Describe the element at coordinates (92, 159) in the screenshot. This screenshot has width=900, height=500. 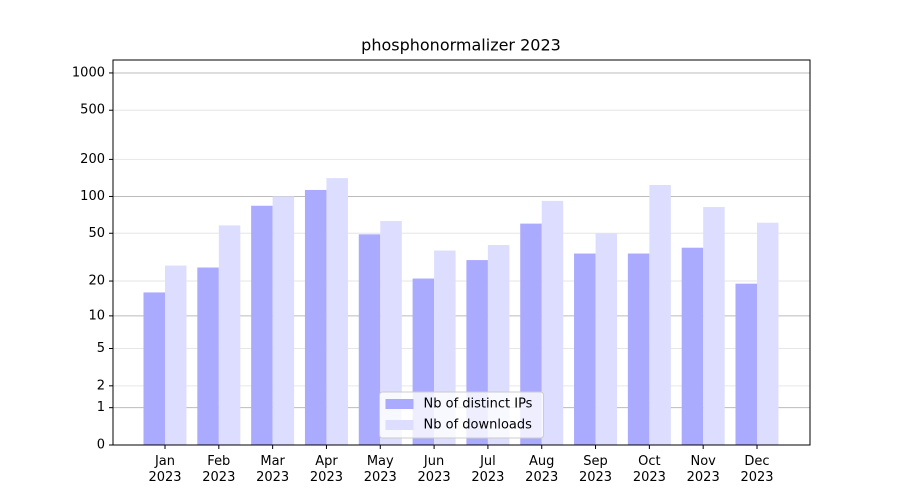
I see `y-tick-label: 200` at that location.